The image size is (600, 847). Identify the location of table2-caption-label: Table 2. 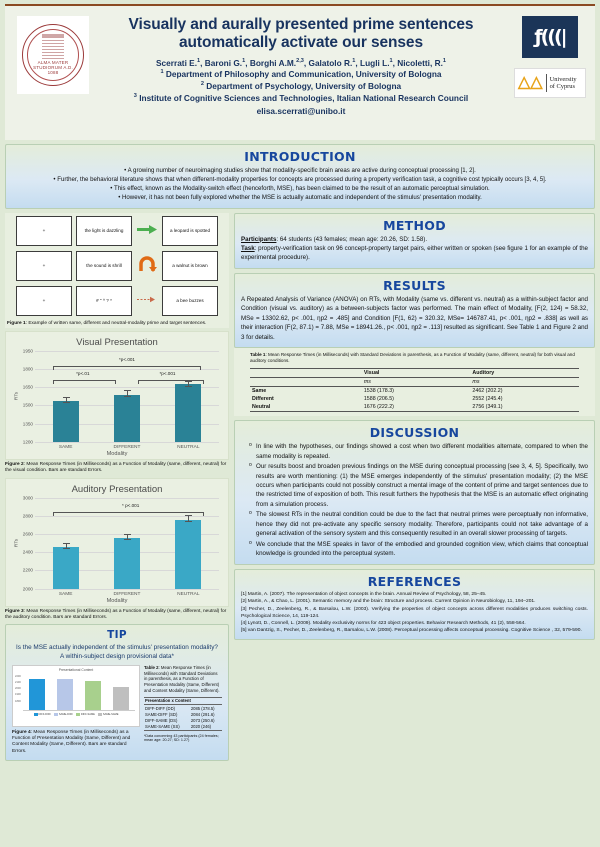
(151, 667).